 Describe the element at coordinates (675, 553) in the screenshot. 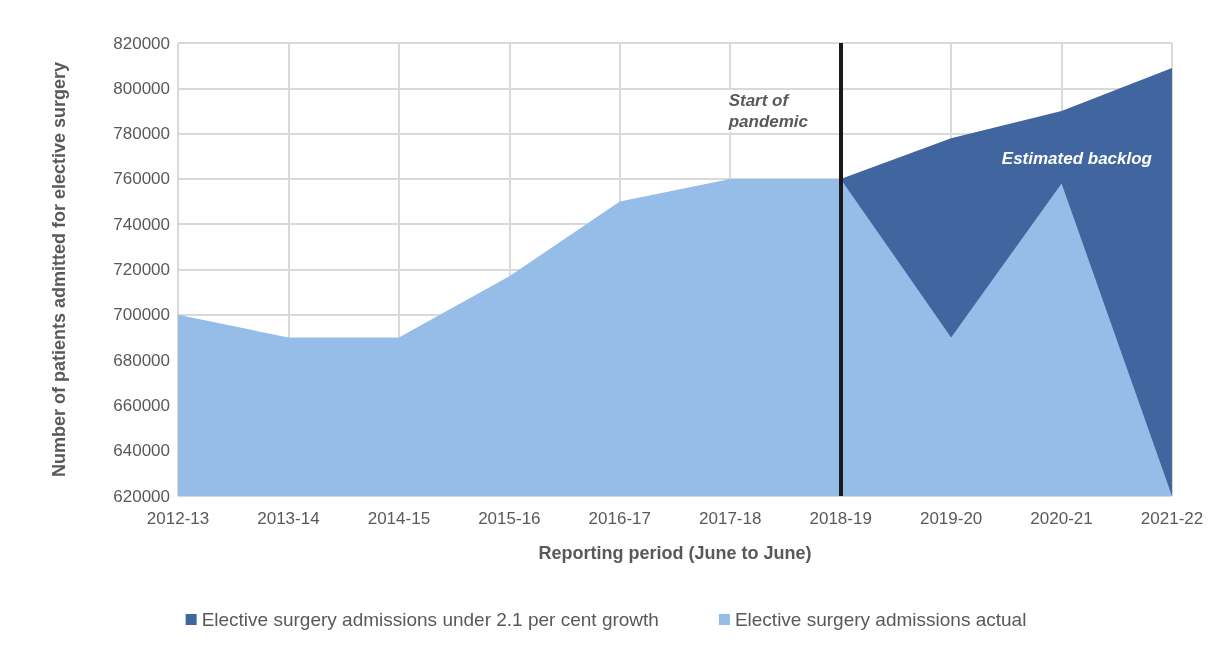

I see `x-axis-title: Reporting period (June to June)` at that location.